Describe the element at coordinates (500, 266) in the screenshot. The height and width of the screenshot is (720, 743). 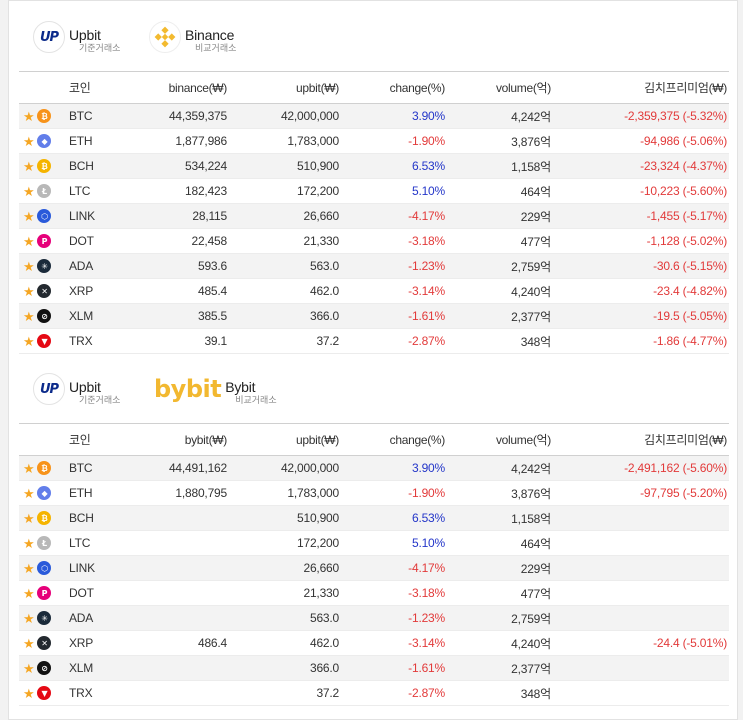
I see `volume-value: 2,759억` at that location.